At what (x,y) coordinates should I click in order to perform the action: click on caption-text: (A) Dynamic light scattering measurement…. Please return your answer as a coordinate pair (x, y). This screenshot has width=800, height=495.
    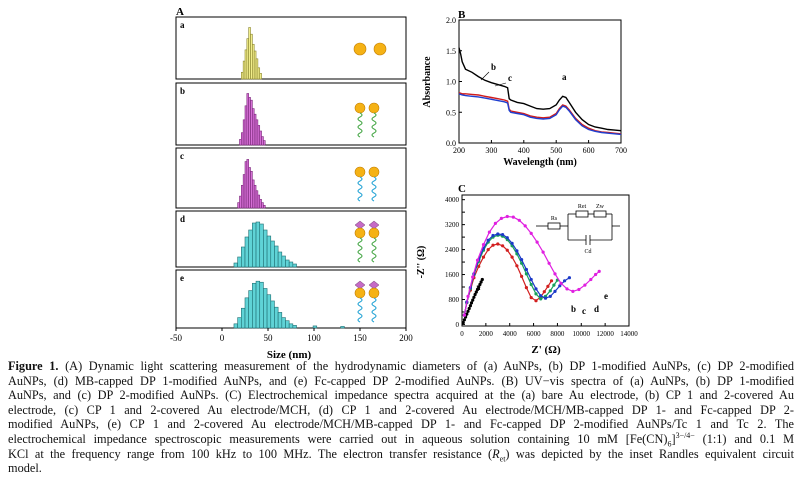
    Looking at the image, I should click on (426, 366).